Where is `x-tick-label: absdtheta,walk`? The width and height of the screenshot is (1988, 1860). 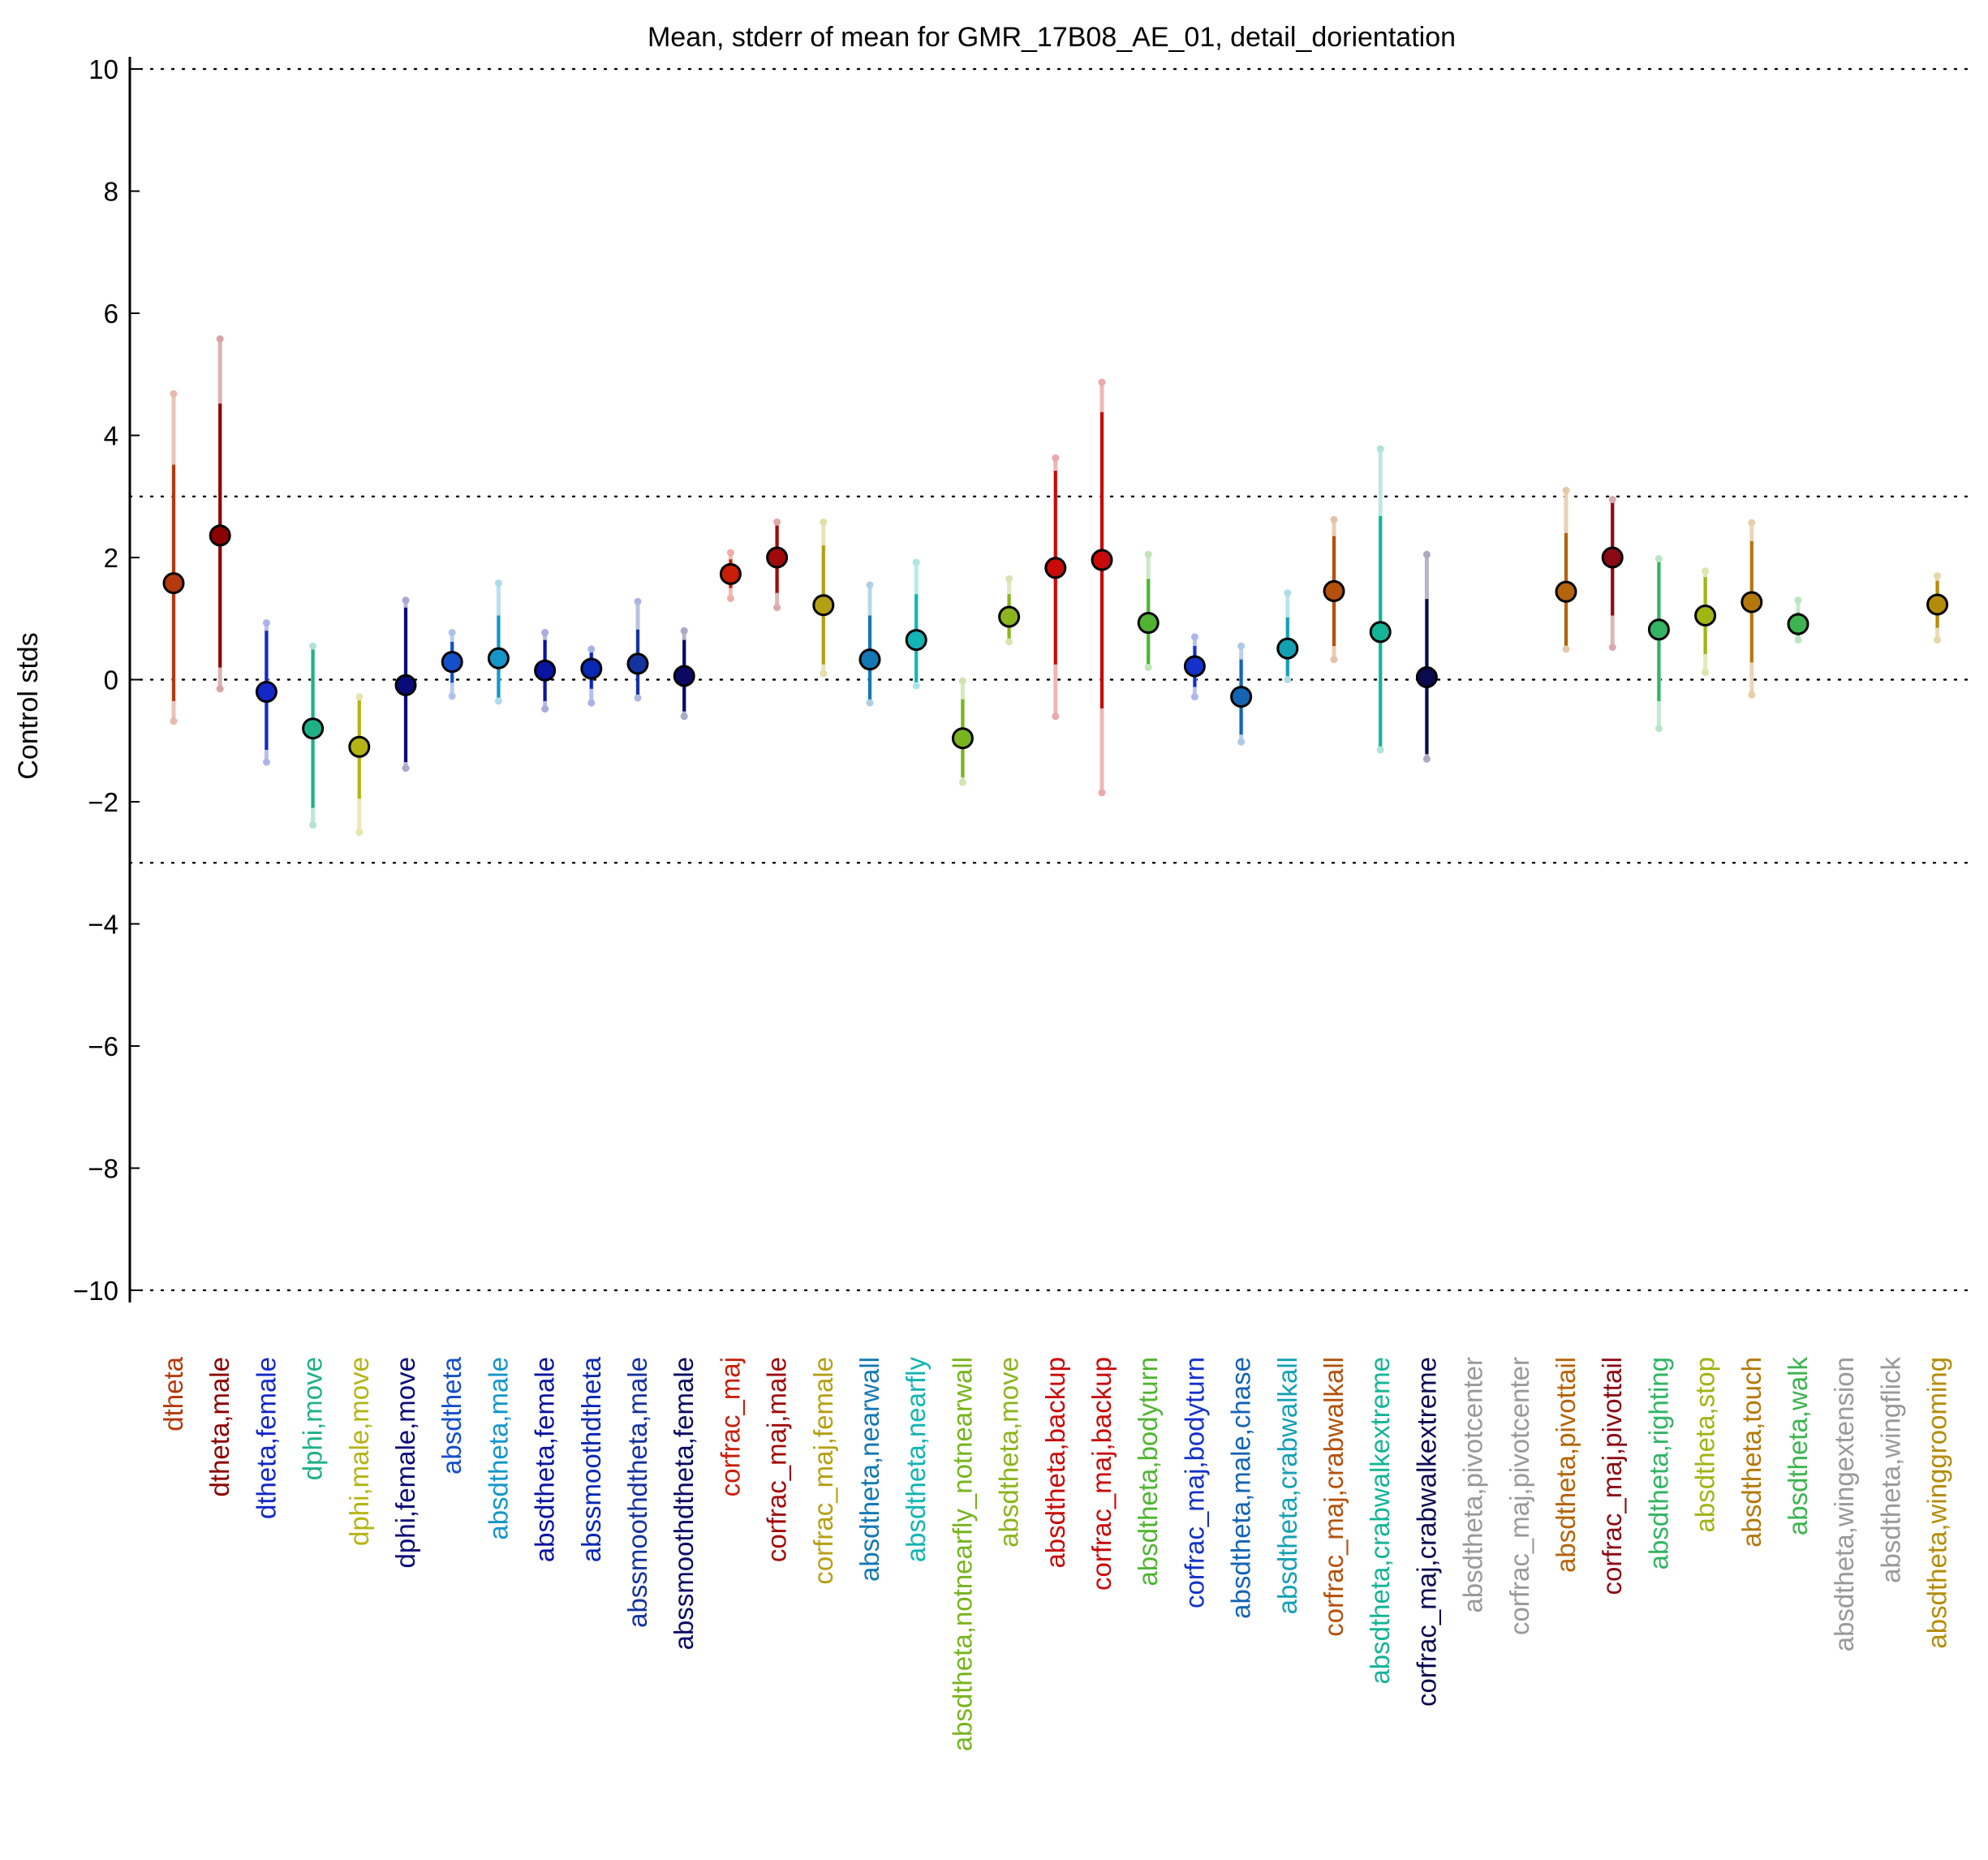 x-tick-label: absdtheta,walk is located at coordinates (1798, 1446).